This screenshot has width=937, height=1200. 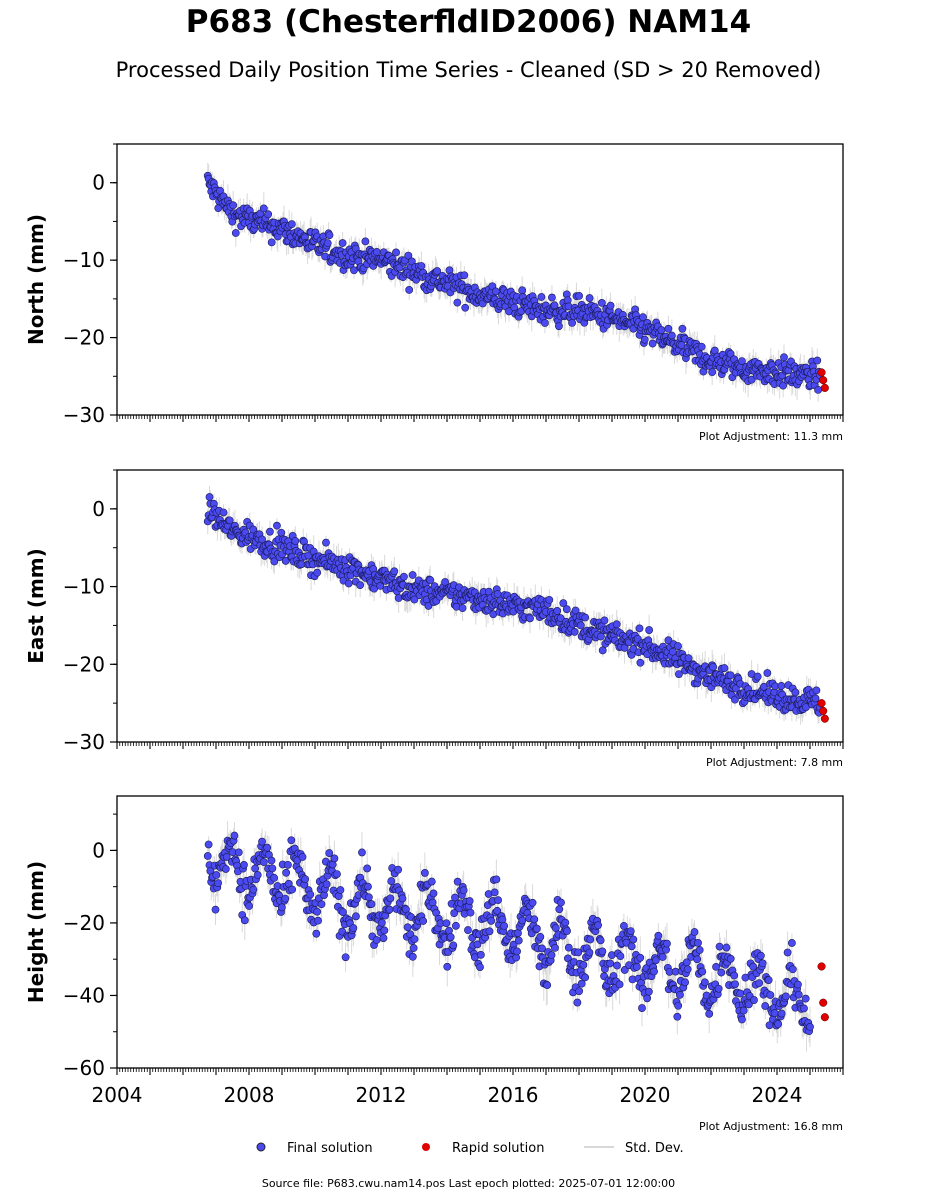 I want to click on y-tick-label: −10, so click(x=84, y=260).